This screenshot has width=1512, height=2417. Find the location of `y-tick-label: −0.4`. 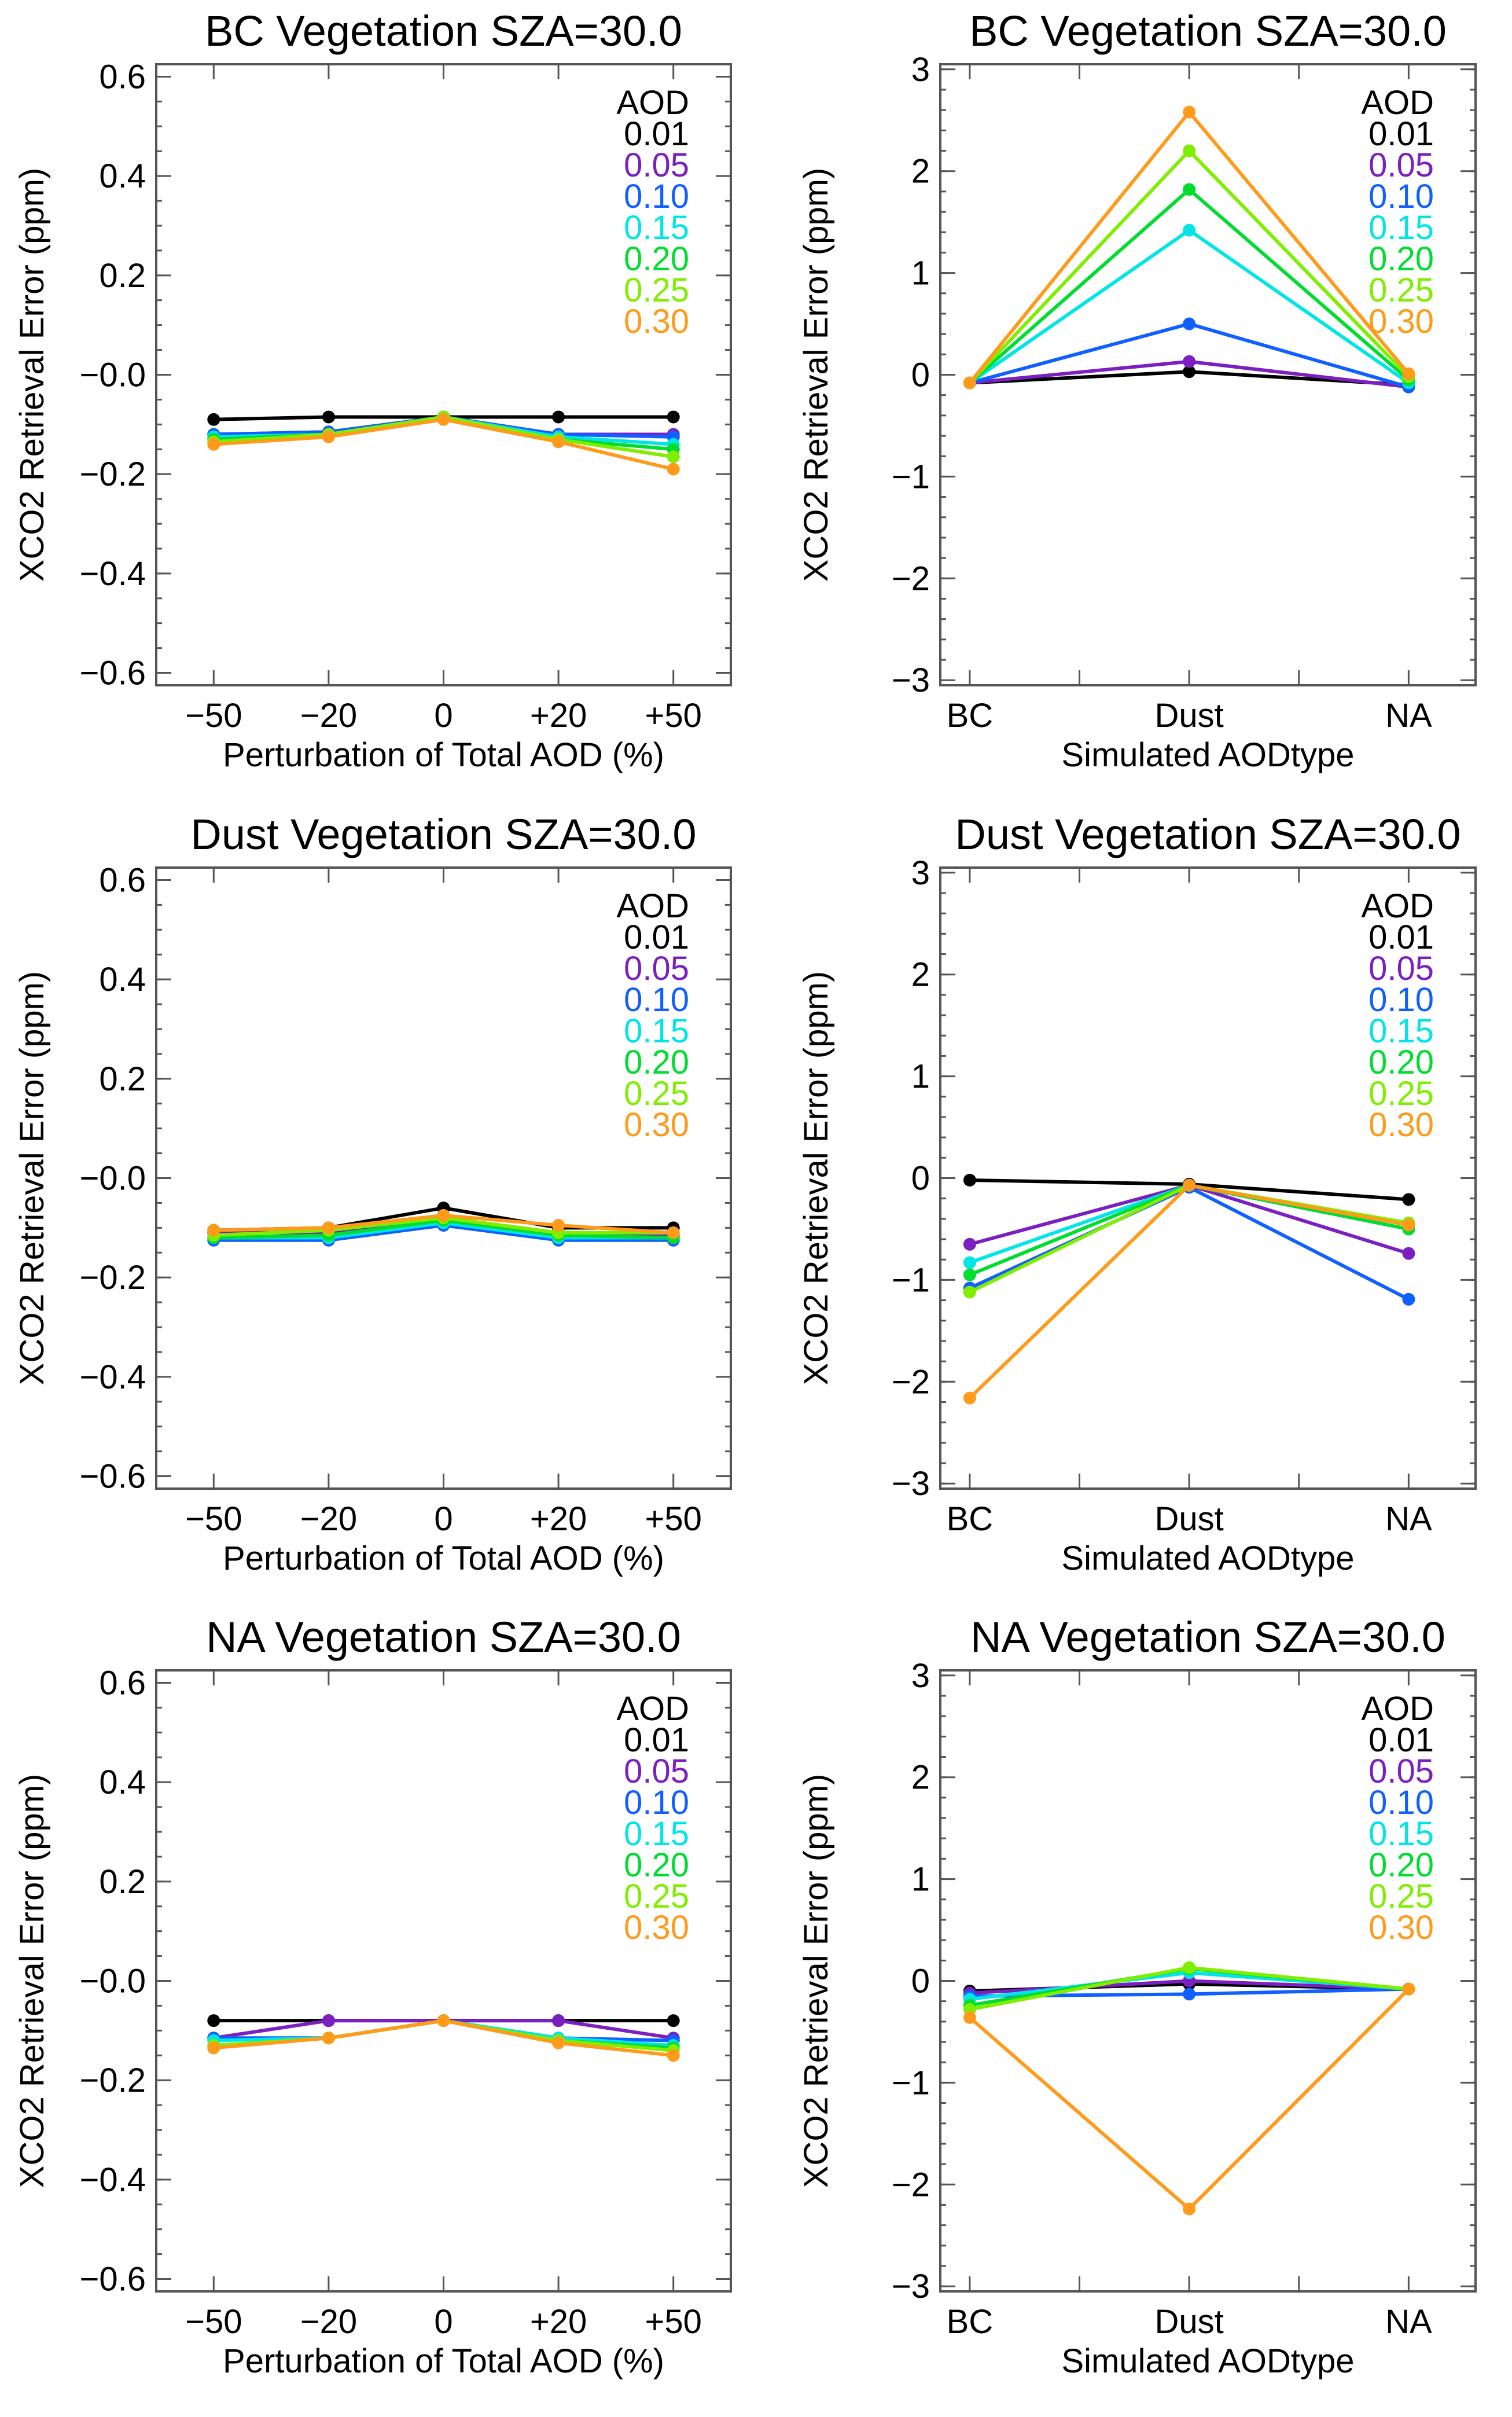

y-tick-label: −0.4 is located at coordinates (113, 1377).